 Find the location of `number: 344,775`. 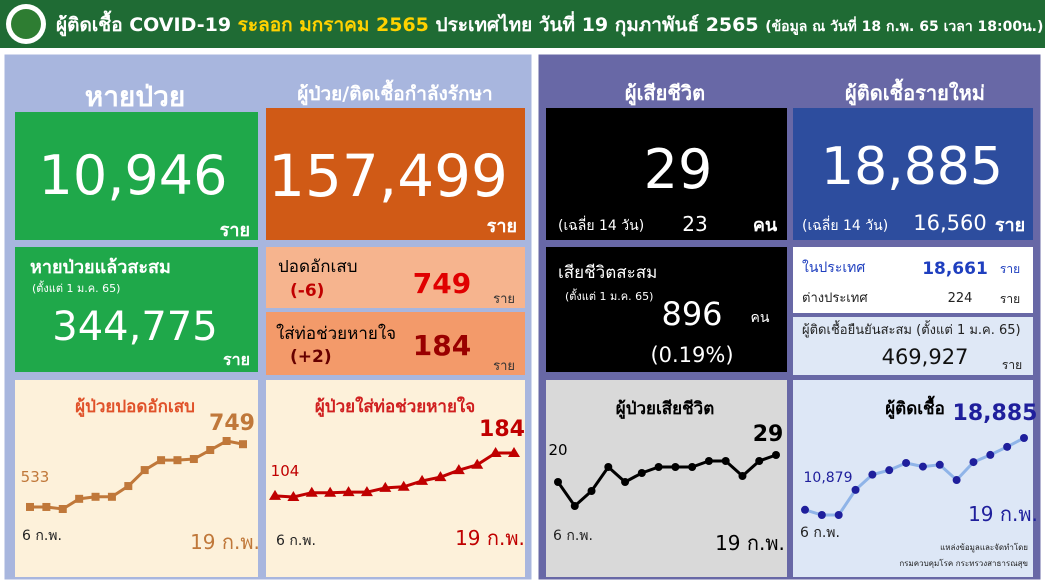

number: 344,775 is located at coordinates (134, 327).